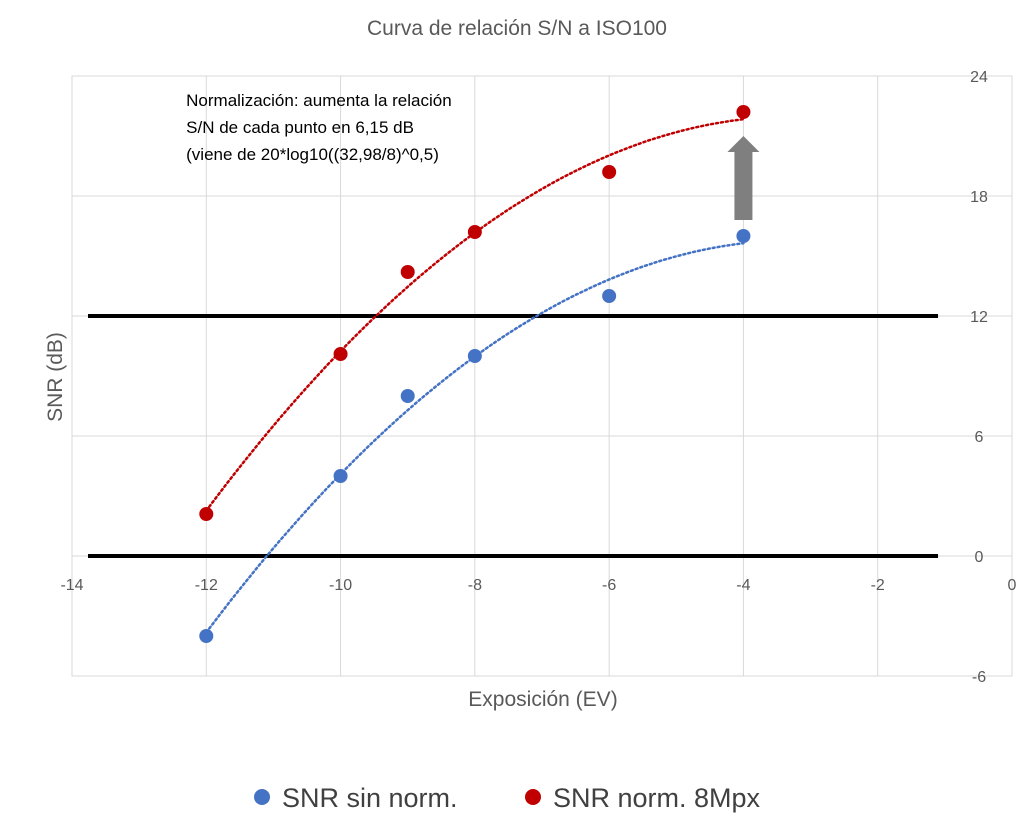 This screenshot has width=1027, height=828. Describe the element at coordinates (542, 699) in the screenshot. I see `x-axis-title: Exposición (EV)` at that location.